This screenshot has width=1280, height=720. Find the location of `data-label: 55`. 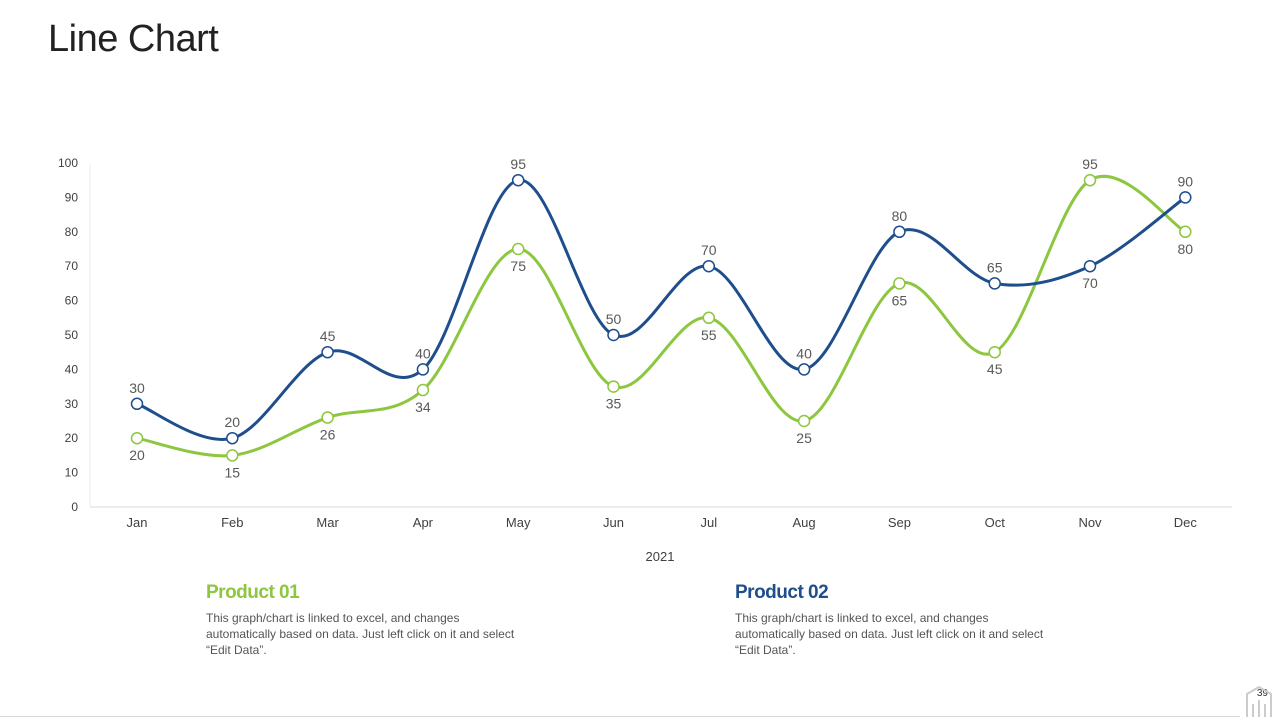

data-label: 55 is located at coordinates (709, 335).